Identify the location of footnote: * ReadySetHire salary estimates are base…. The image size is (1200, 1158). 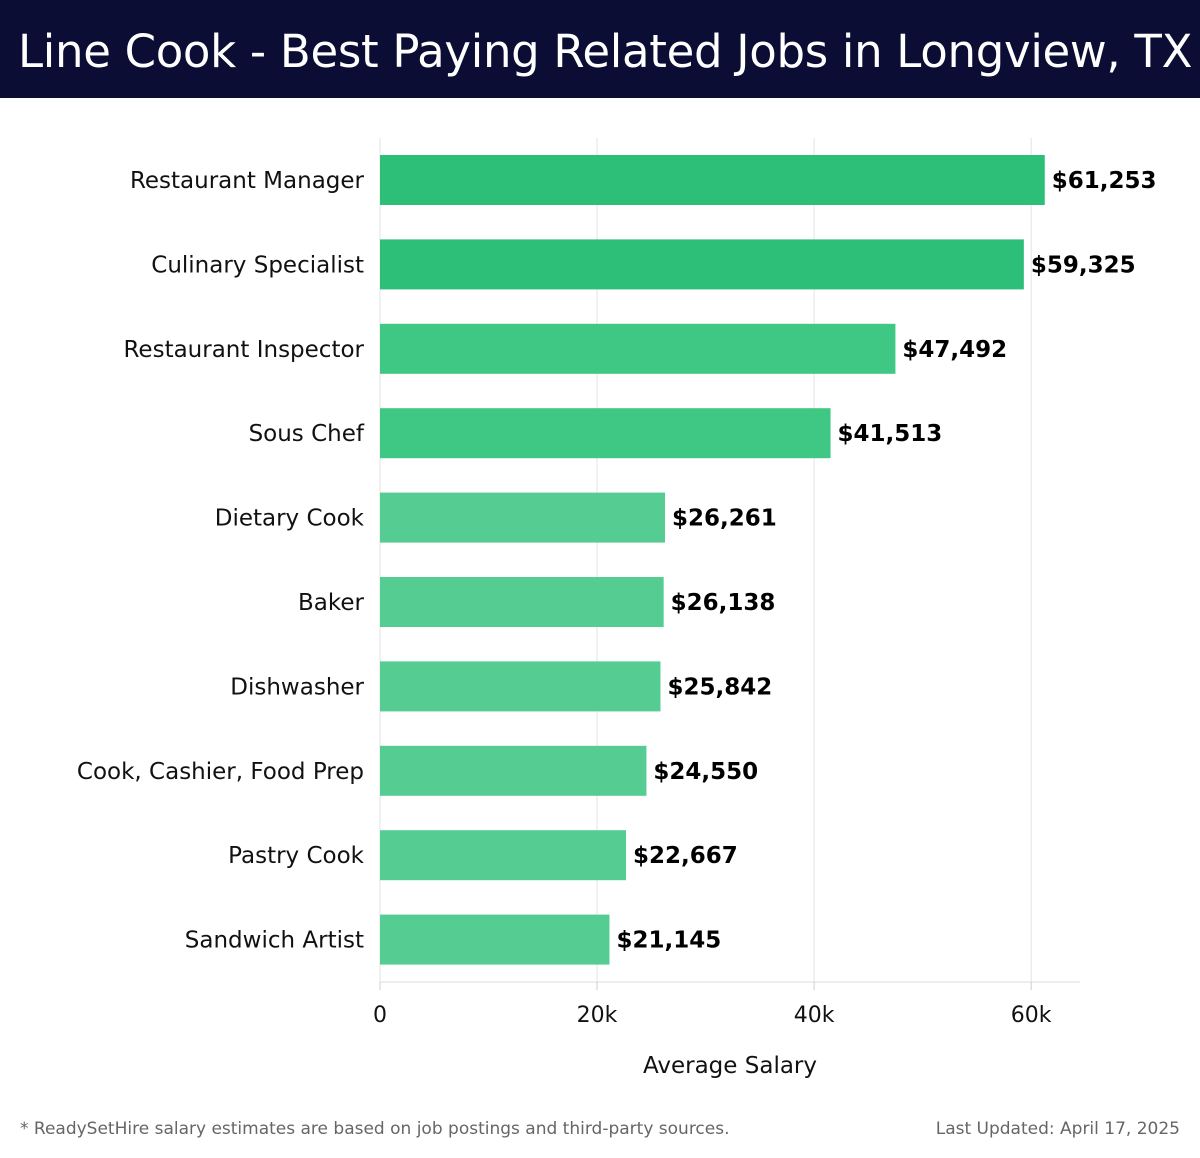
(375, 1129).